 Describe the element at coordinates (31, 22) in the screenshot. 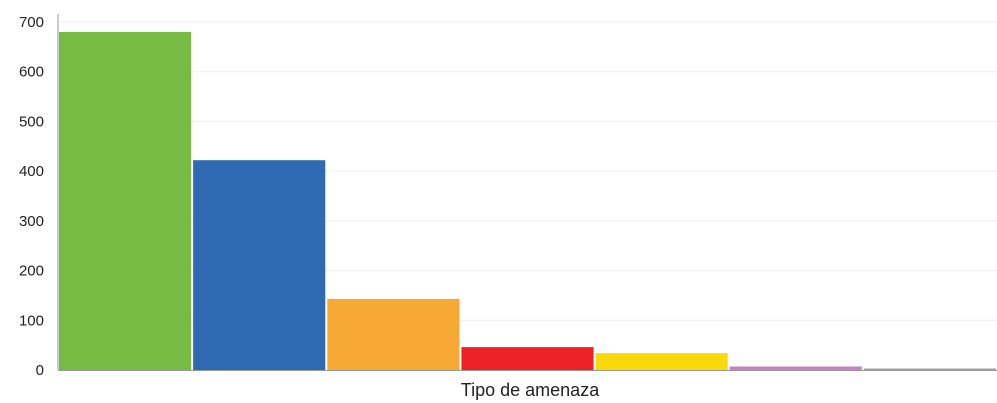

I see `y-tick-label-700: 700` at that location.